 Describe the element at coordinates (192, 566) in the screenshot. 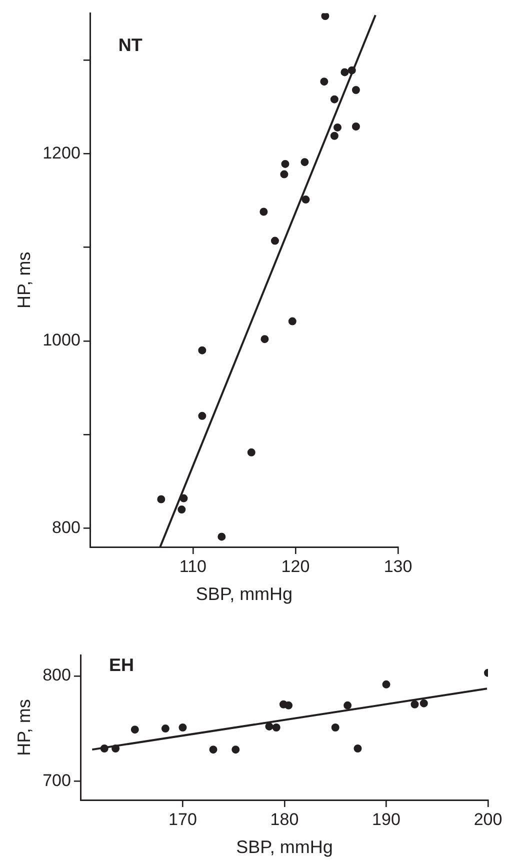

I see `x-tick-label: 110` at that location.